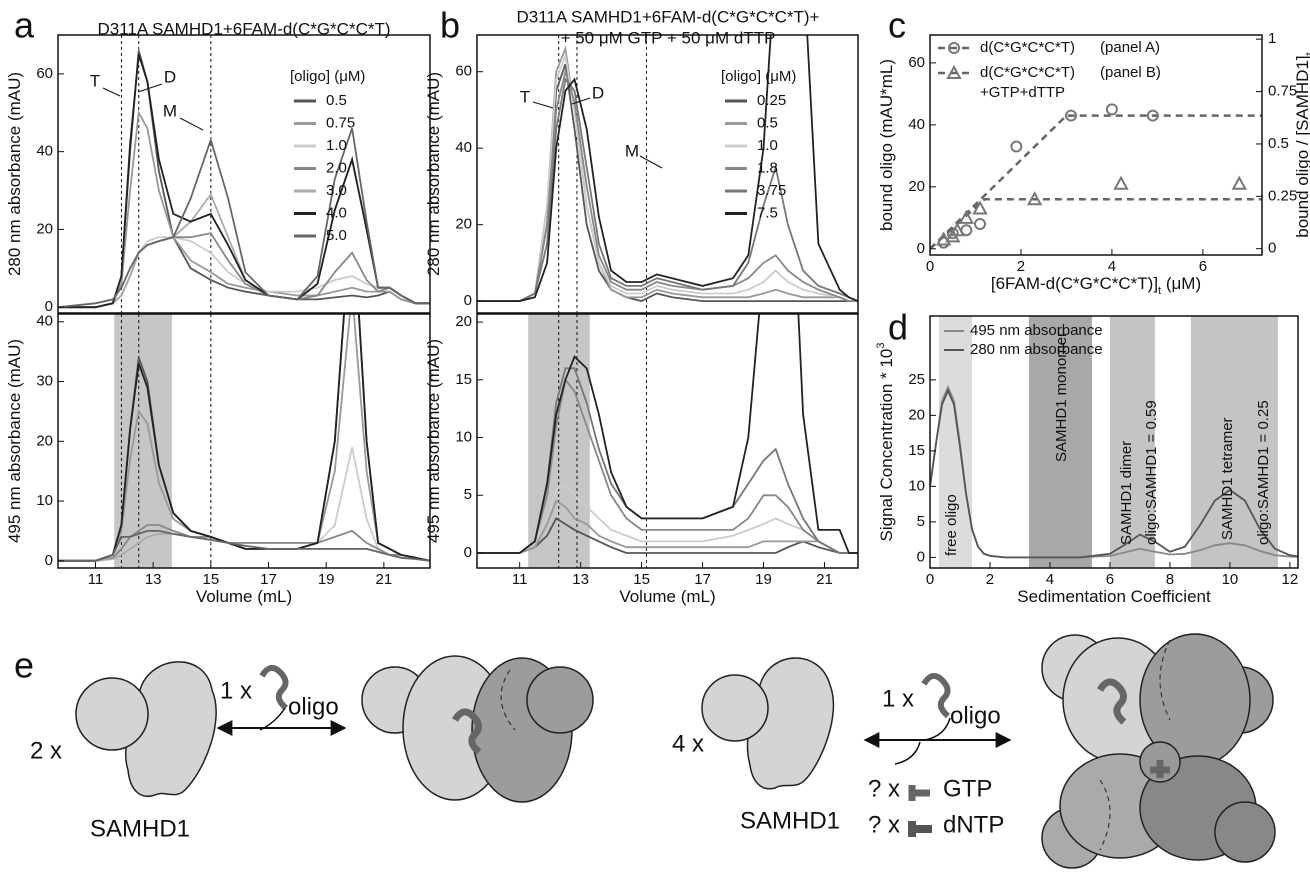 Image resolution: width=1310 pixels, height=877 pixels. What do you see at coordinates (14, 441) in the screenshot?
I see `y-axis-label: 495 nm absorbance (mAU)` at bounding box center [14, 441].